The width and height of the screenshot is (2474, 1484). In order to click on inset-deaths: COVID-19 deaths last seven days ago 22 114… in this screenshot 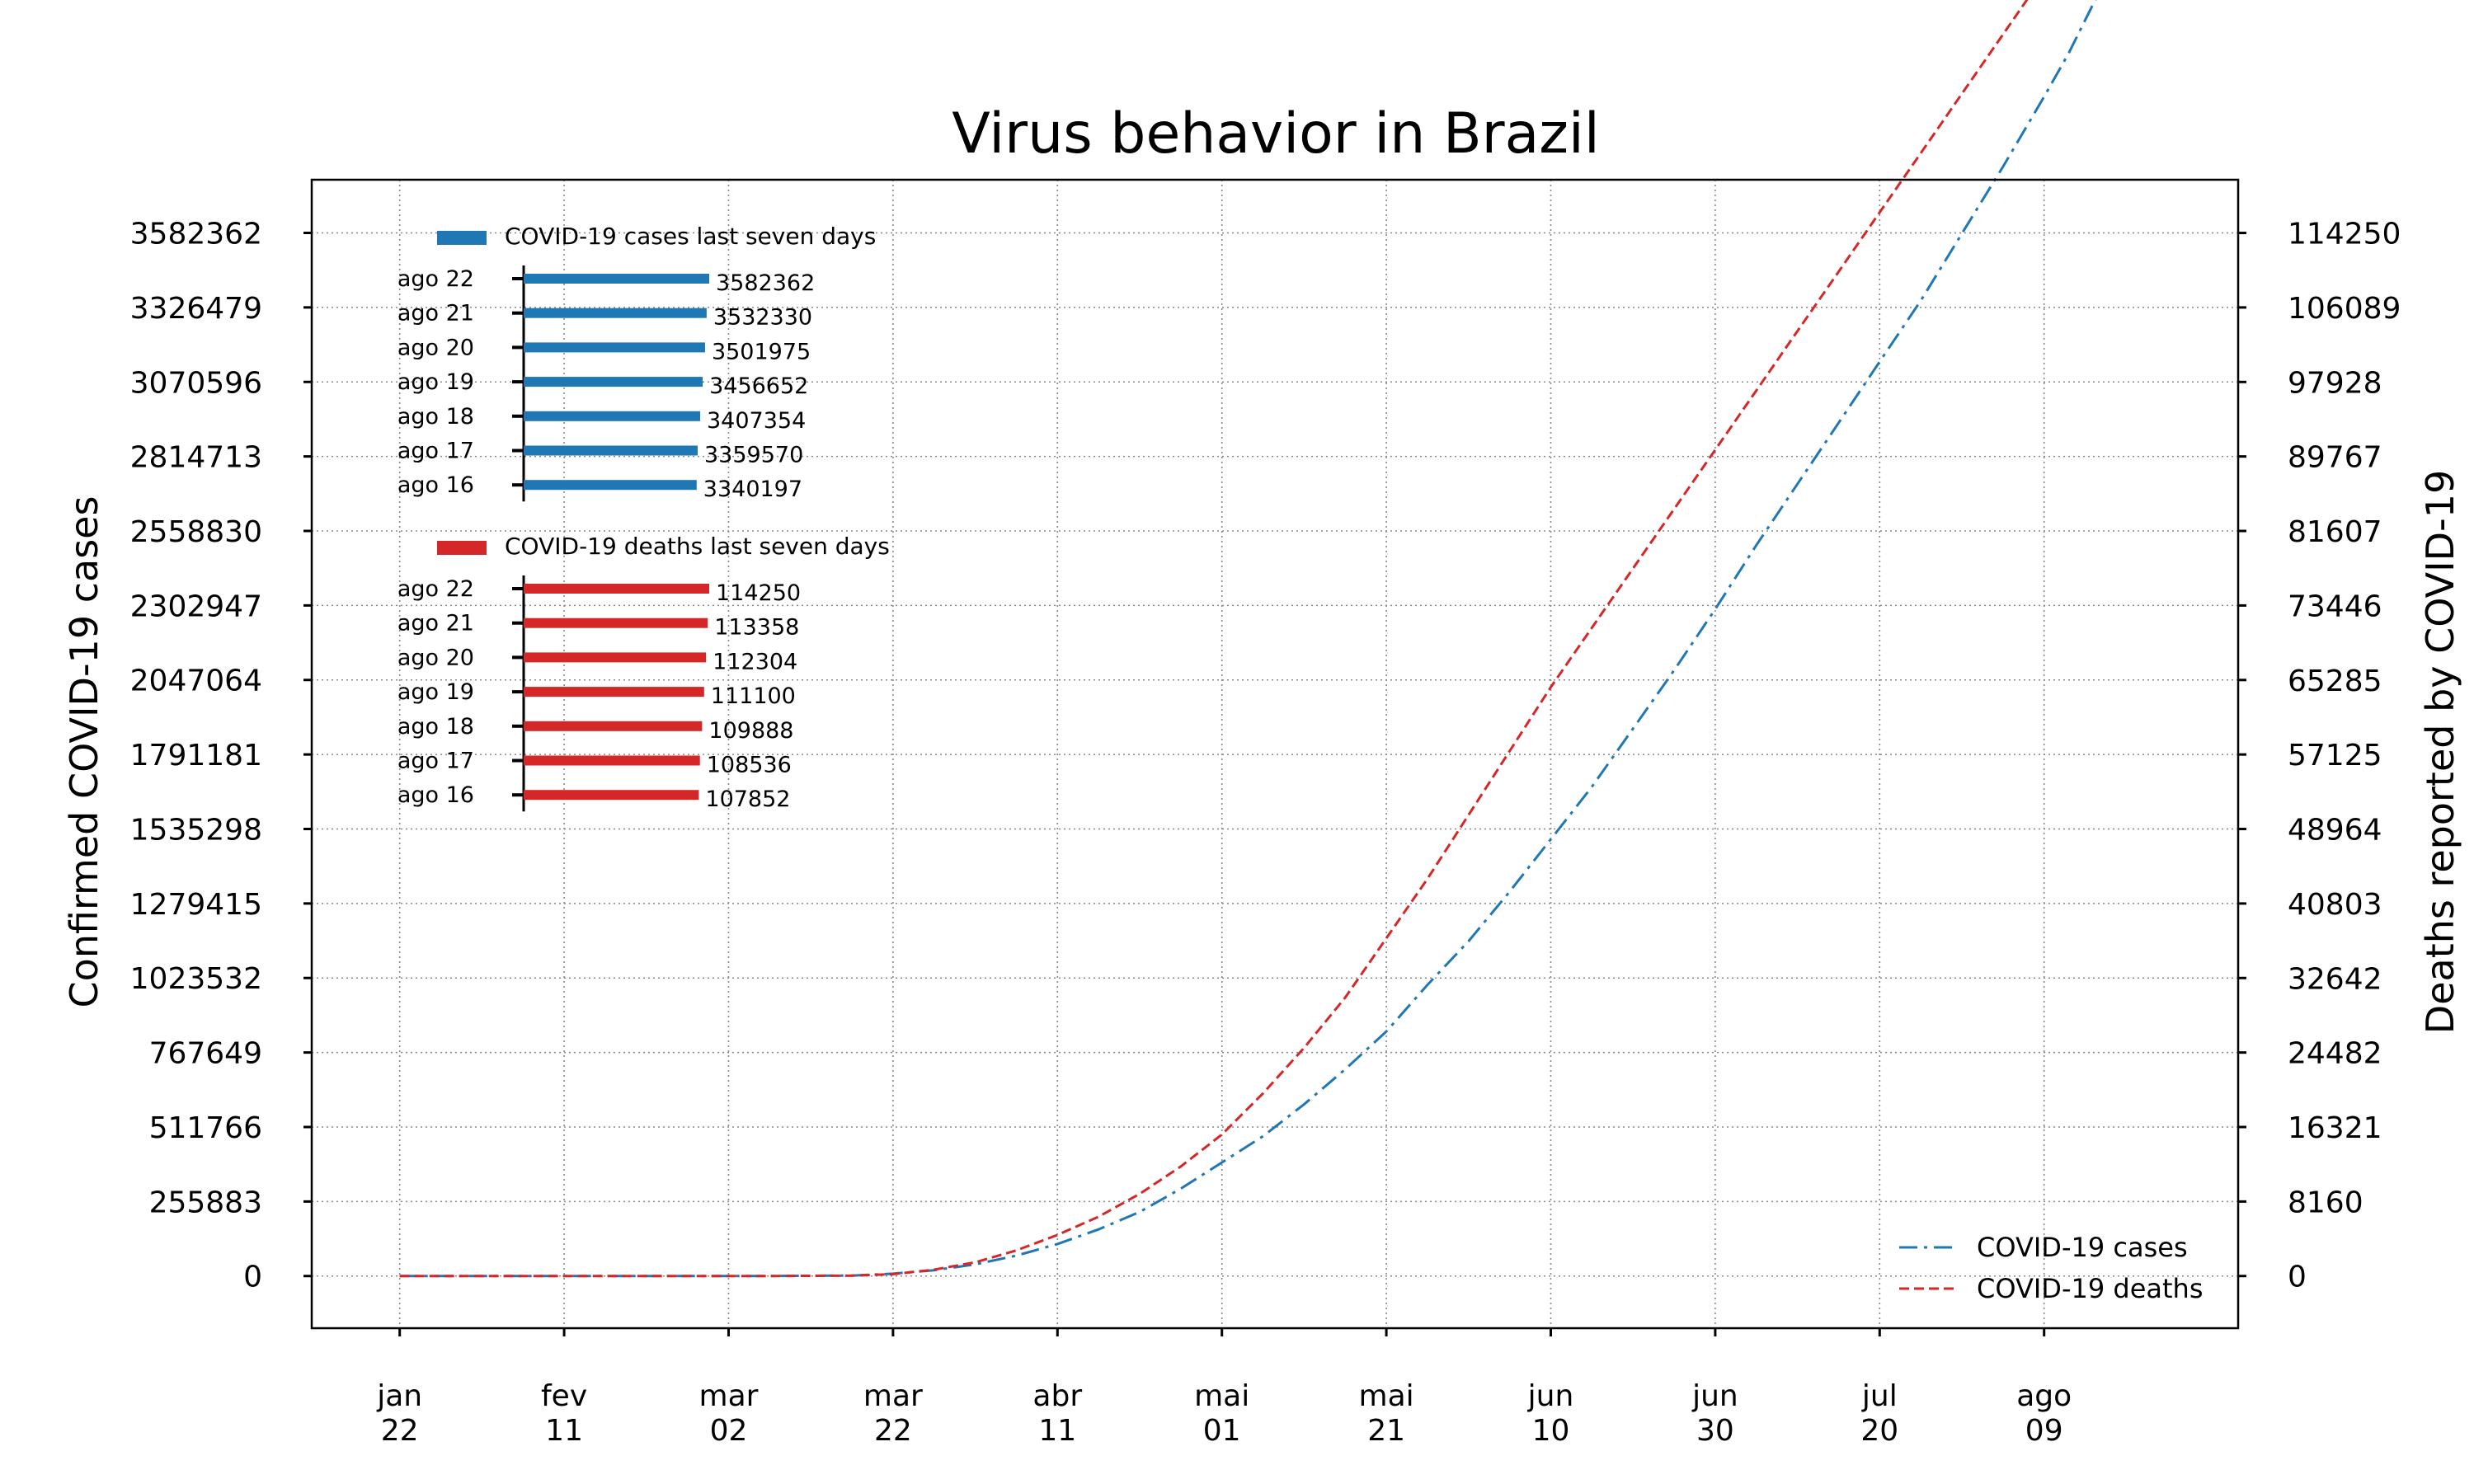, I will do `click(643, 672)`.